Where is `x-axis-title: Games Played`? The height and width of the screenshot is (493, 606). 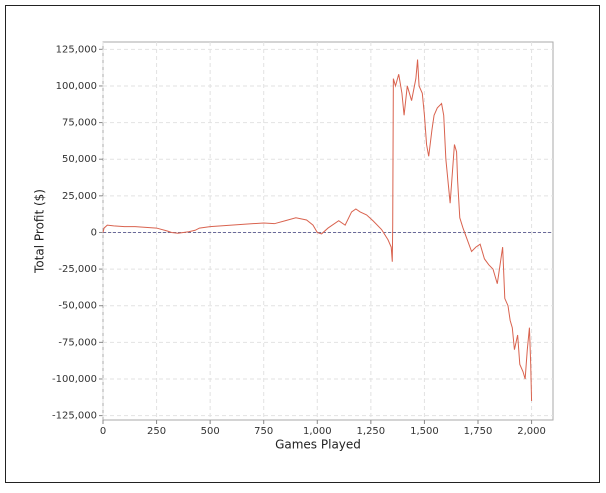 x-axis-title: Games Played is located at coordinates (318, 445).